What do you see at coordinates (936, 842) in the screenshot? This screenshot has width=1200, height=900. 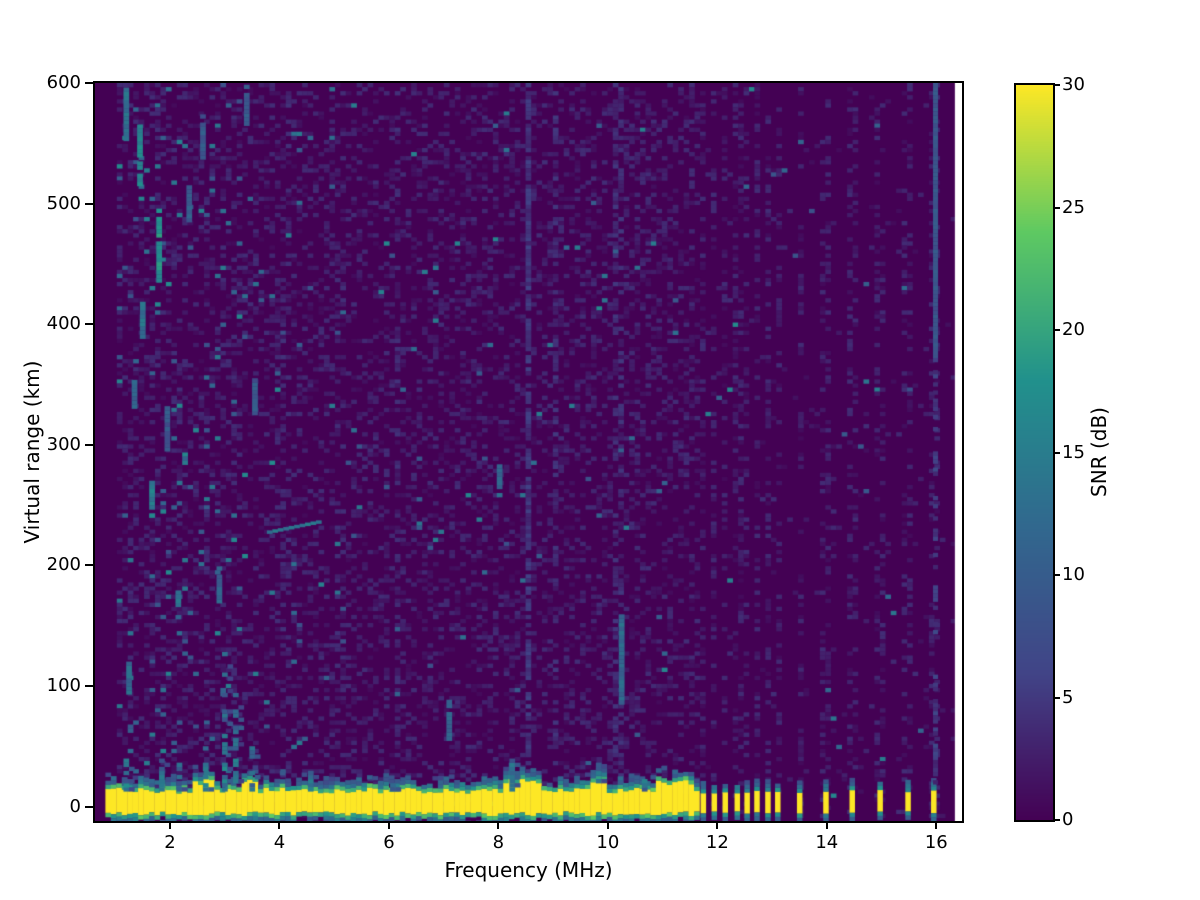 I see `x-tick-label: 16` at bounding box center [936, 842].